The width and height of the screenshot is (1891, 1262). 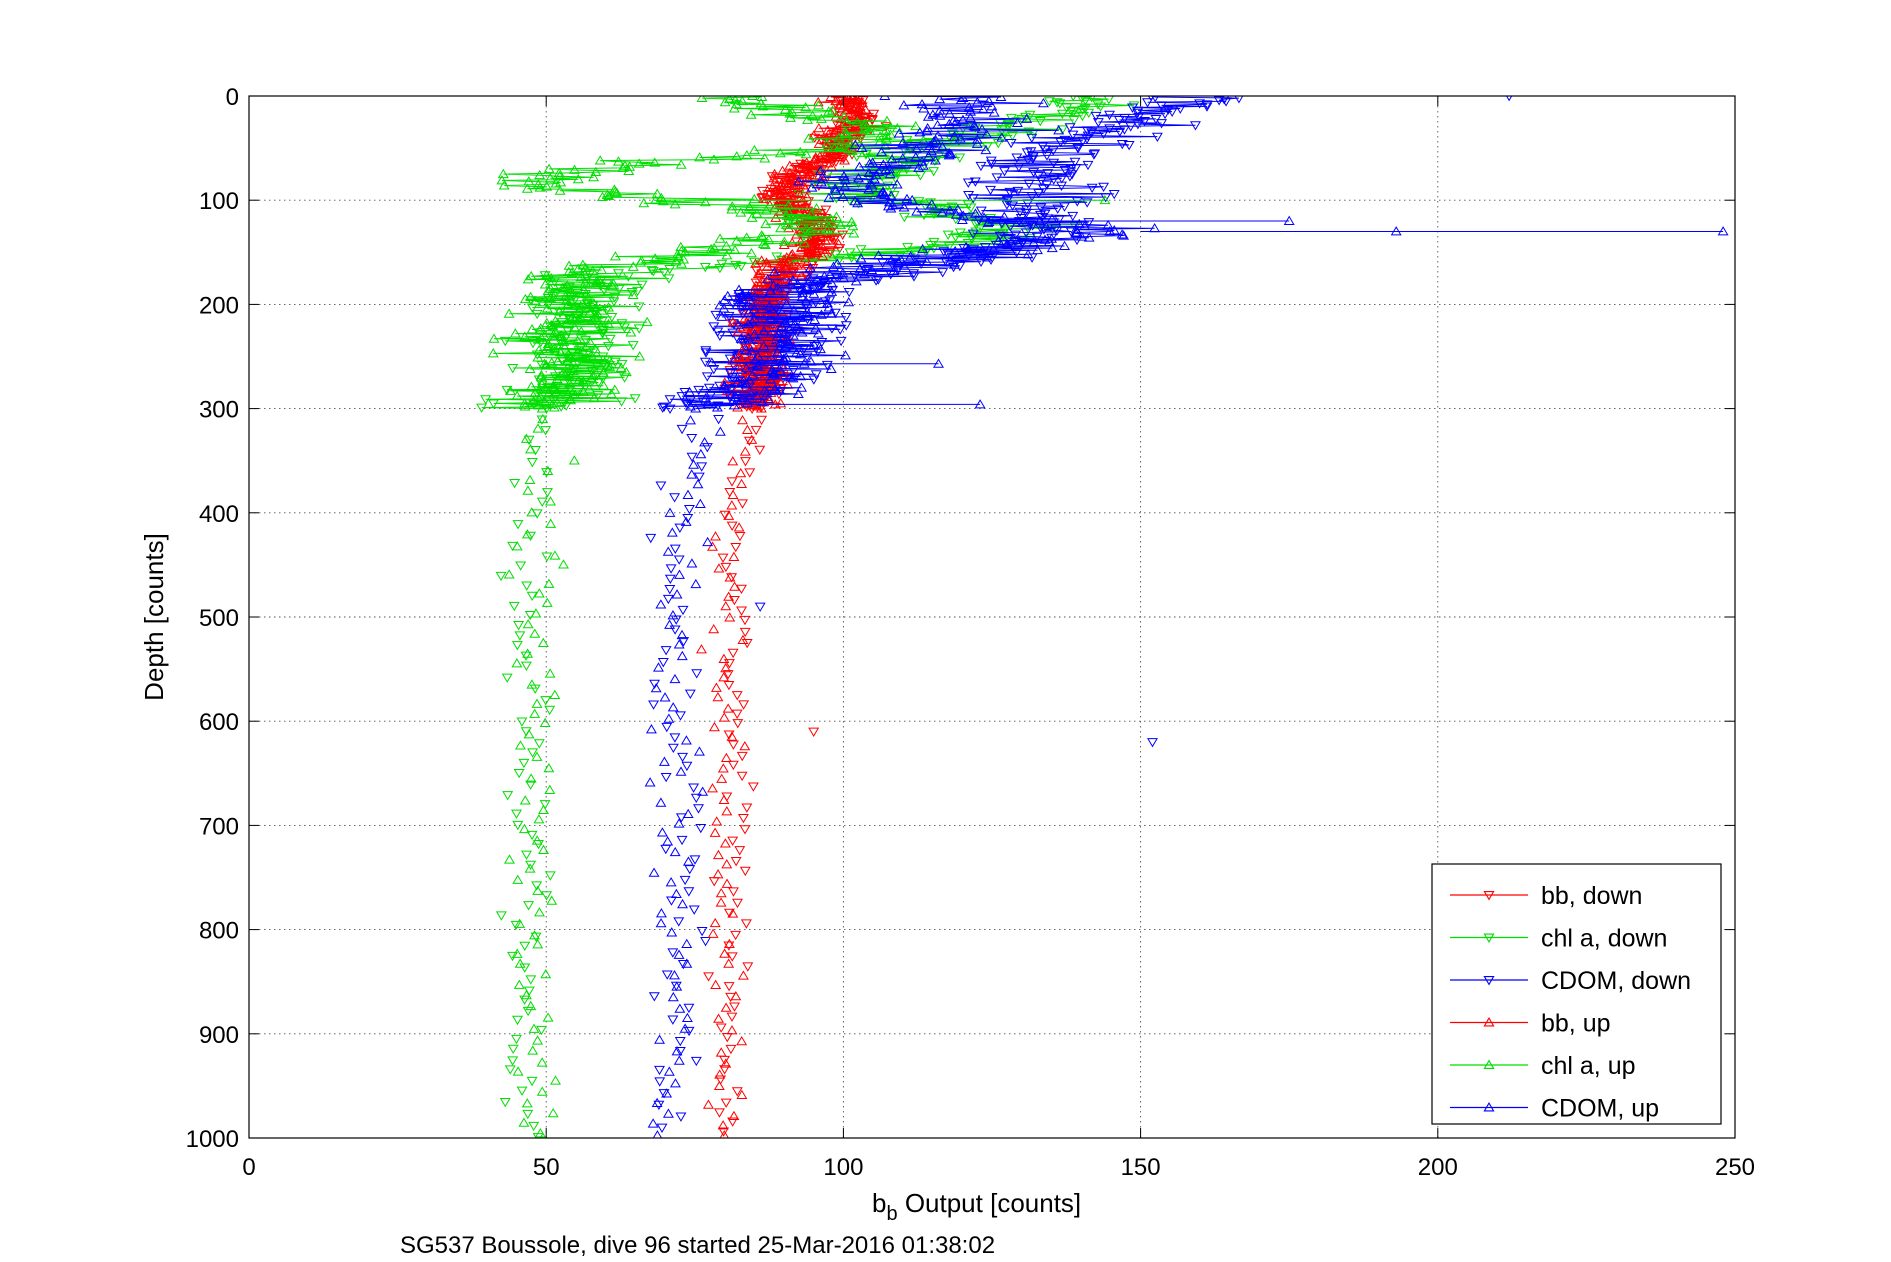 I want to click on series-line, so click(x=950, y=253).